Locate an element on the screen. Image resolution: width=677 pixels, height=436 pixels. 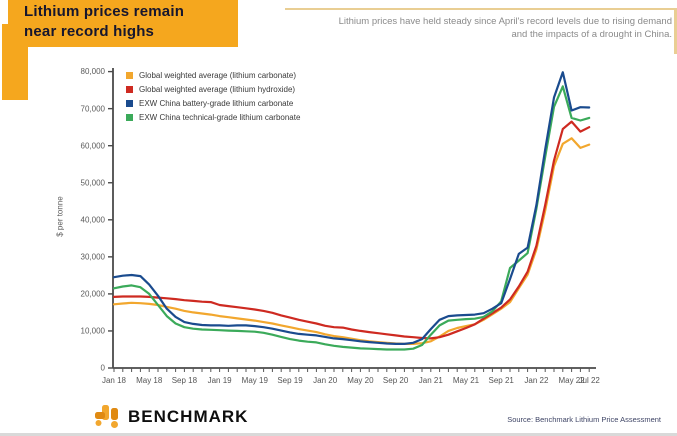
x-tick-label: May 19 is located at coordinates (255, 380).